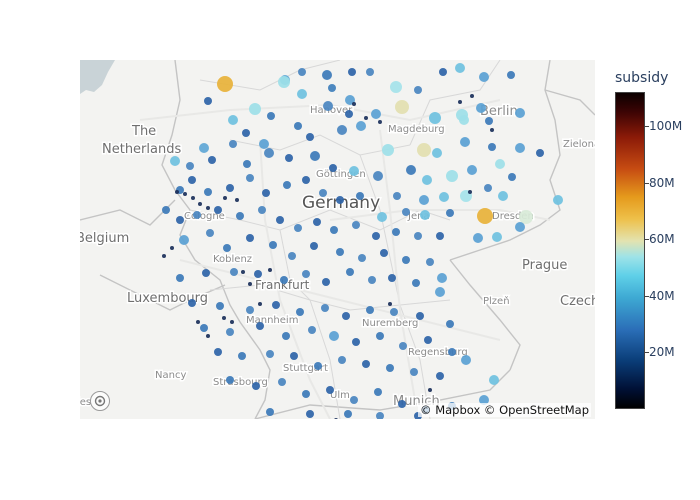 The image size is (700, 500). Describe the element at coordinates (504, 410) in the screenshot. I see `map-attribution: © Mapbox © OpenStreetMap` at that location.